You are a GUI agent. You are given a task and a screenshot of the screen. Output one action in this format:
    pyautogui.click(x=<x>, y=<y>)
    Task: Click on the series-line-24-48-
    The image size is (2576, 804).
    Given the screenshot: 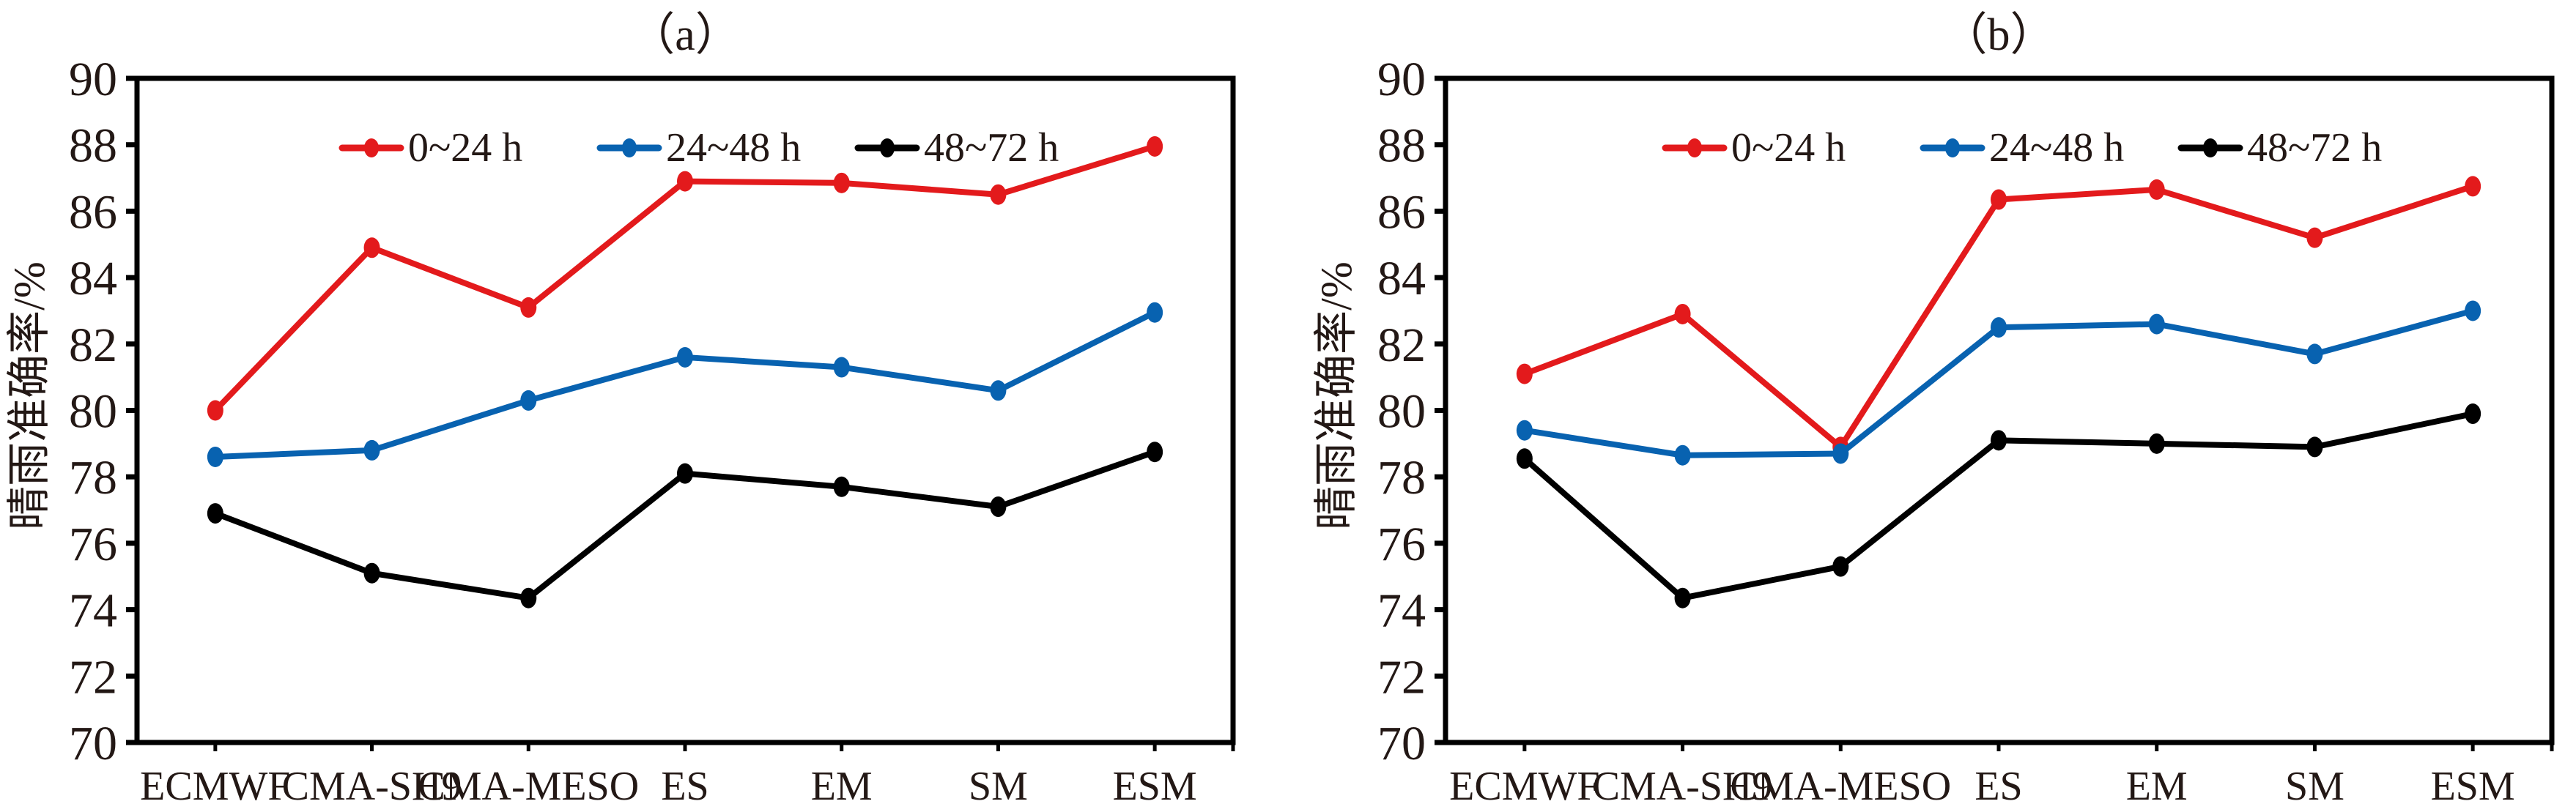 What is the action you would take?
    pyautogui.click(x=685, y=385)
    